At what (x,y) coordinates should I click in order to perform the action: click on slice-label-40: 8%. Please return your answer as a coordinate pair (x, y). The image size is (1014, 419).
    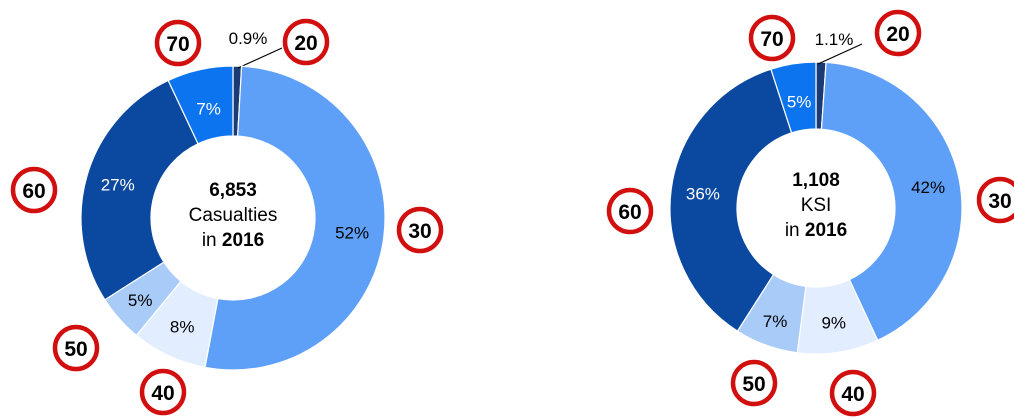
    Looking at the image, I should click on (182, 327).